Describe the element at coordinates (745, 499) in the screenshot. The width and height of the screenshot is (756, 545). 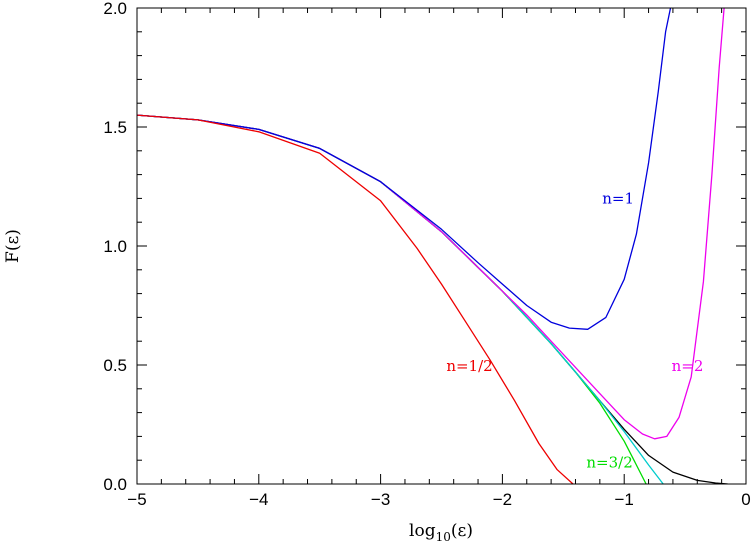
I see `x-tick-label: 0` at that location.